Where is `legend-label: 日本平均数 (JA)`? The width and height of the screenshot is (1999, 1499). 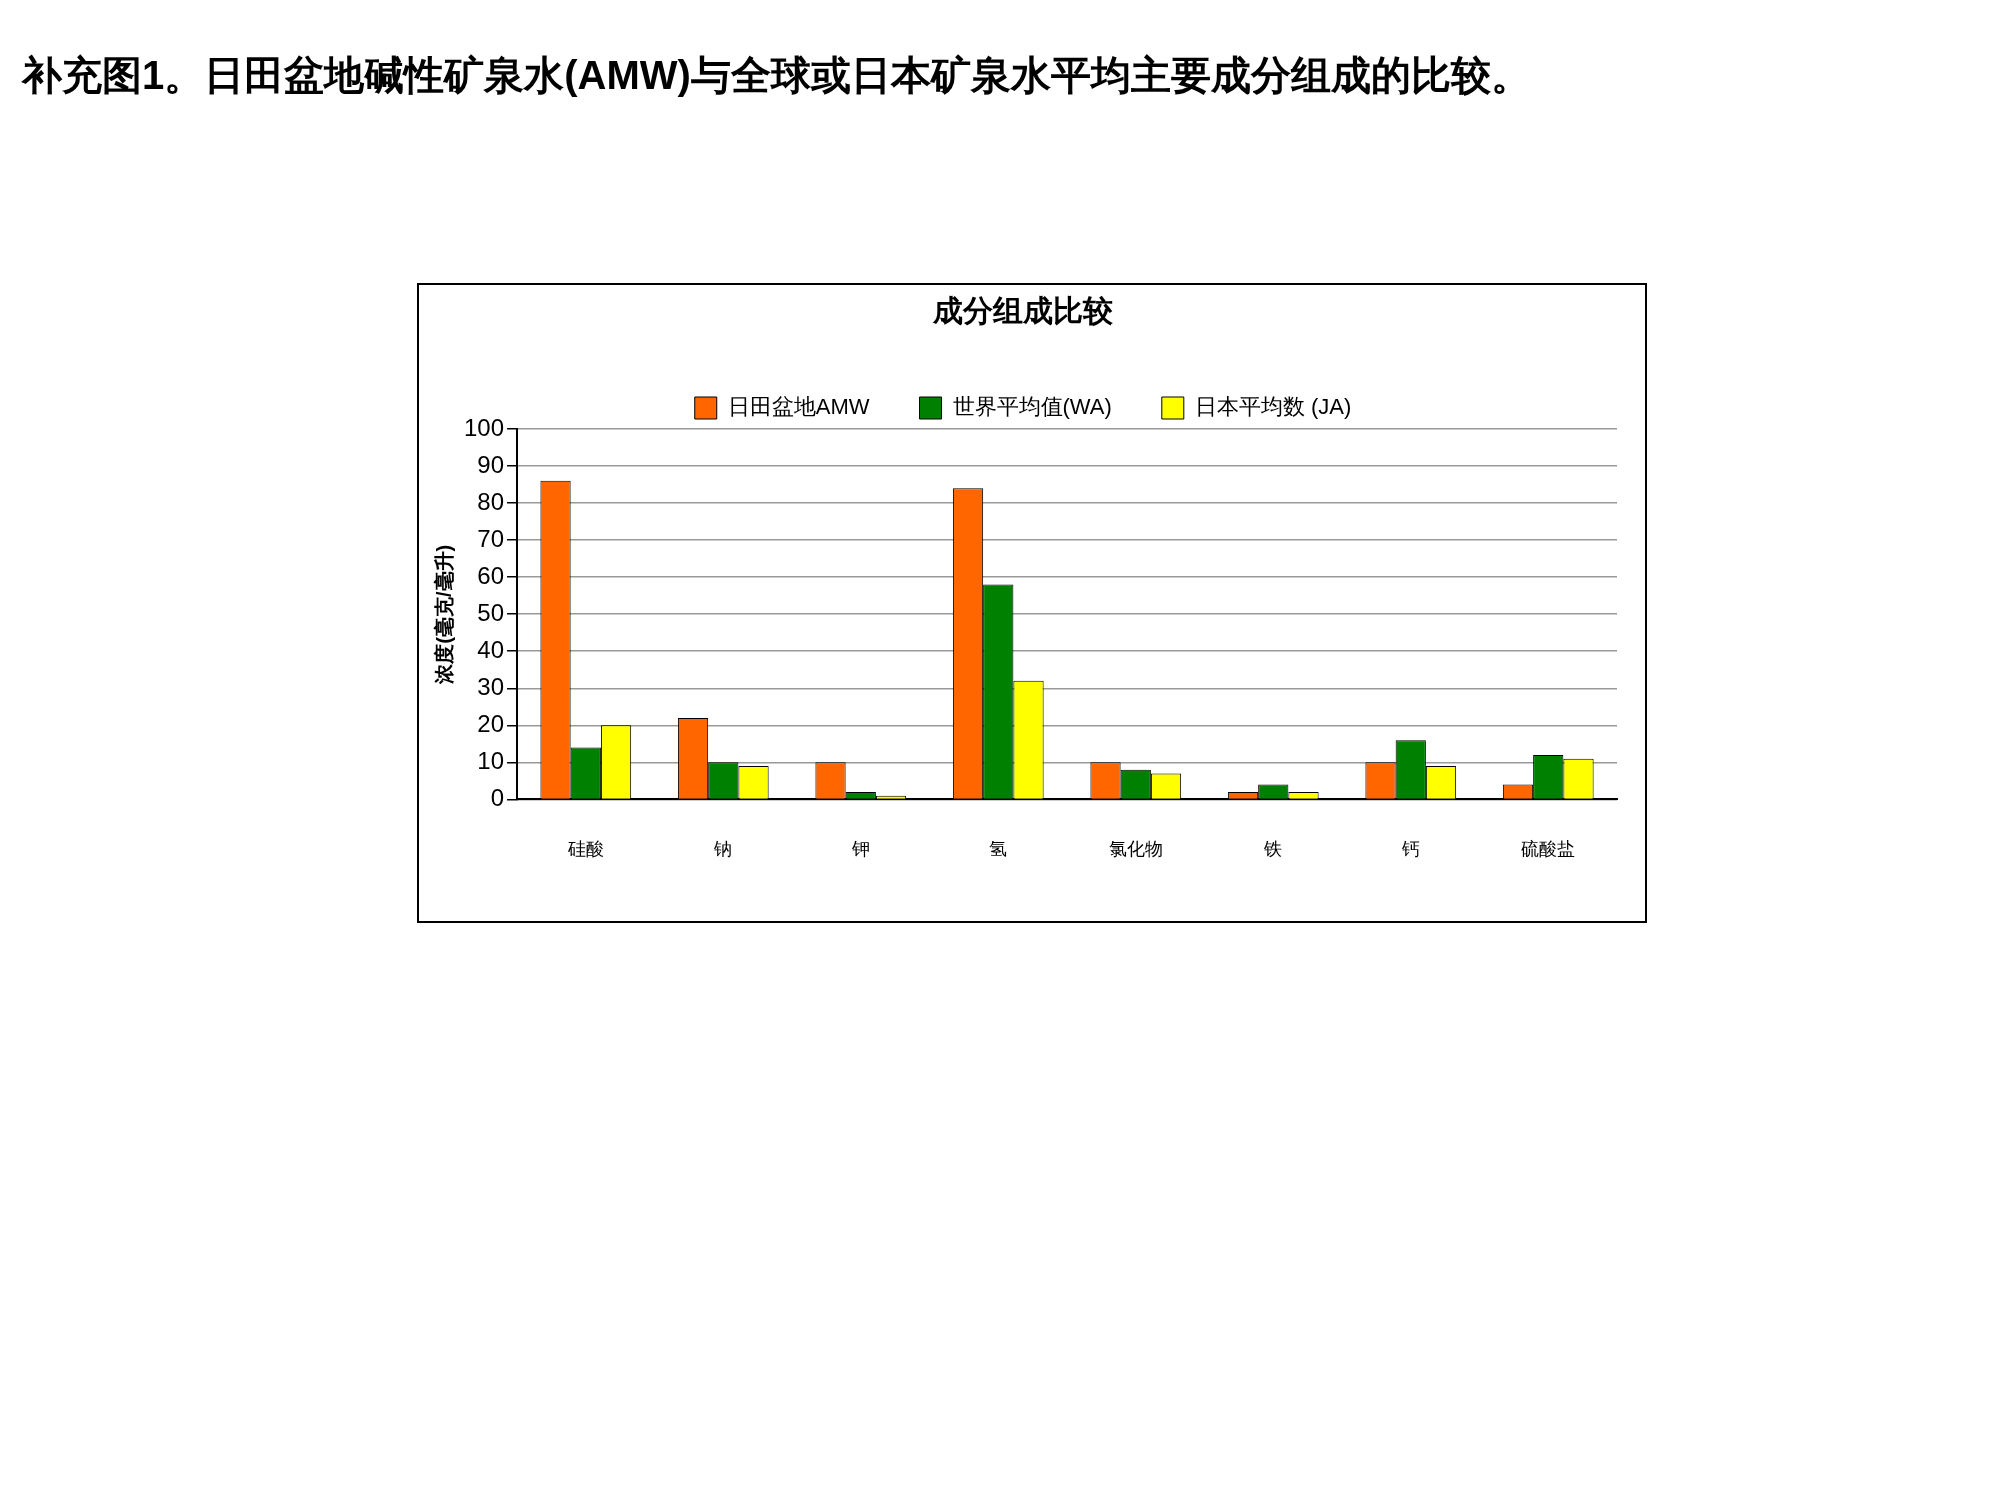 legend-label: 日本平均数 (JA) is located at coordinates (1273, 407).